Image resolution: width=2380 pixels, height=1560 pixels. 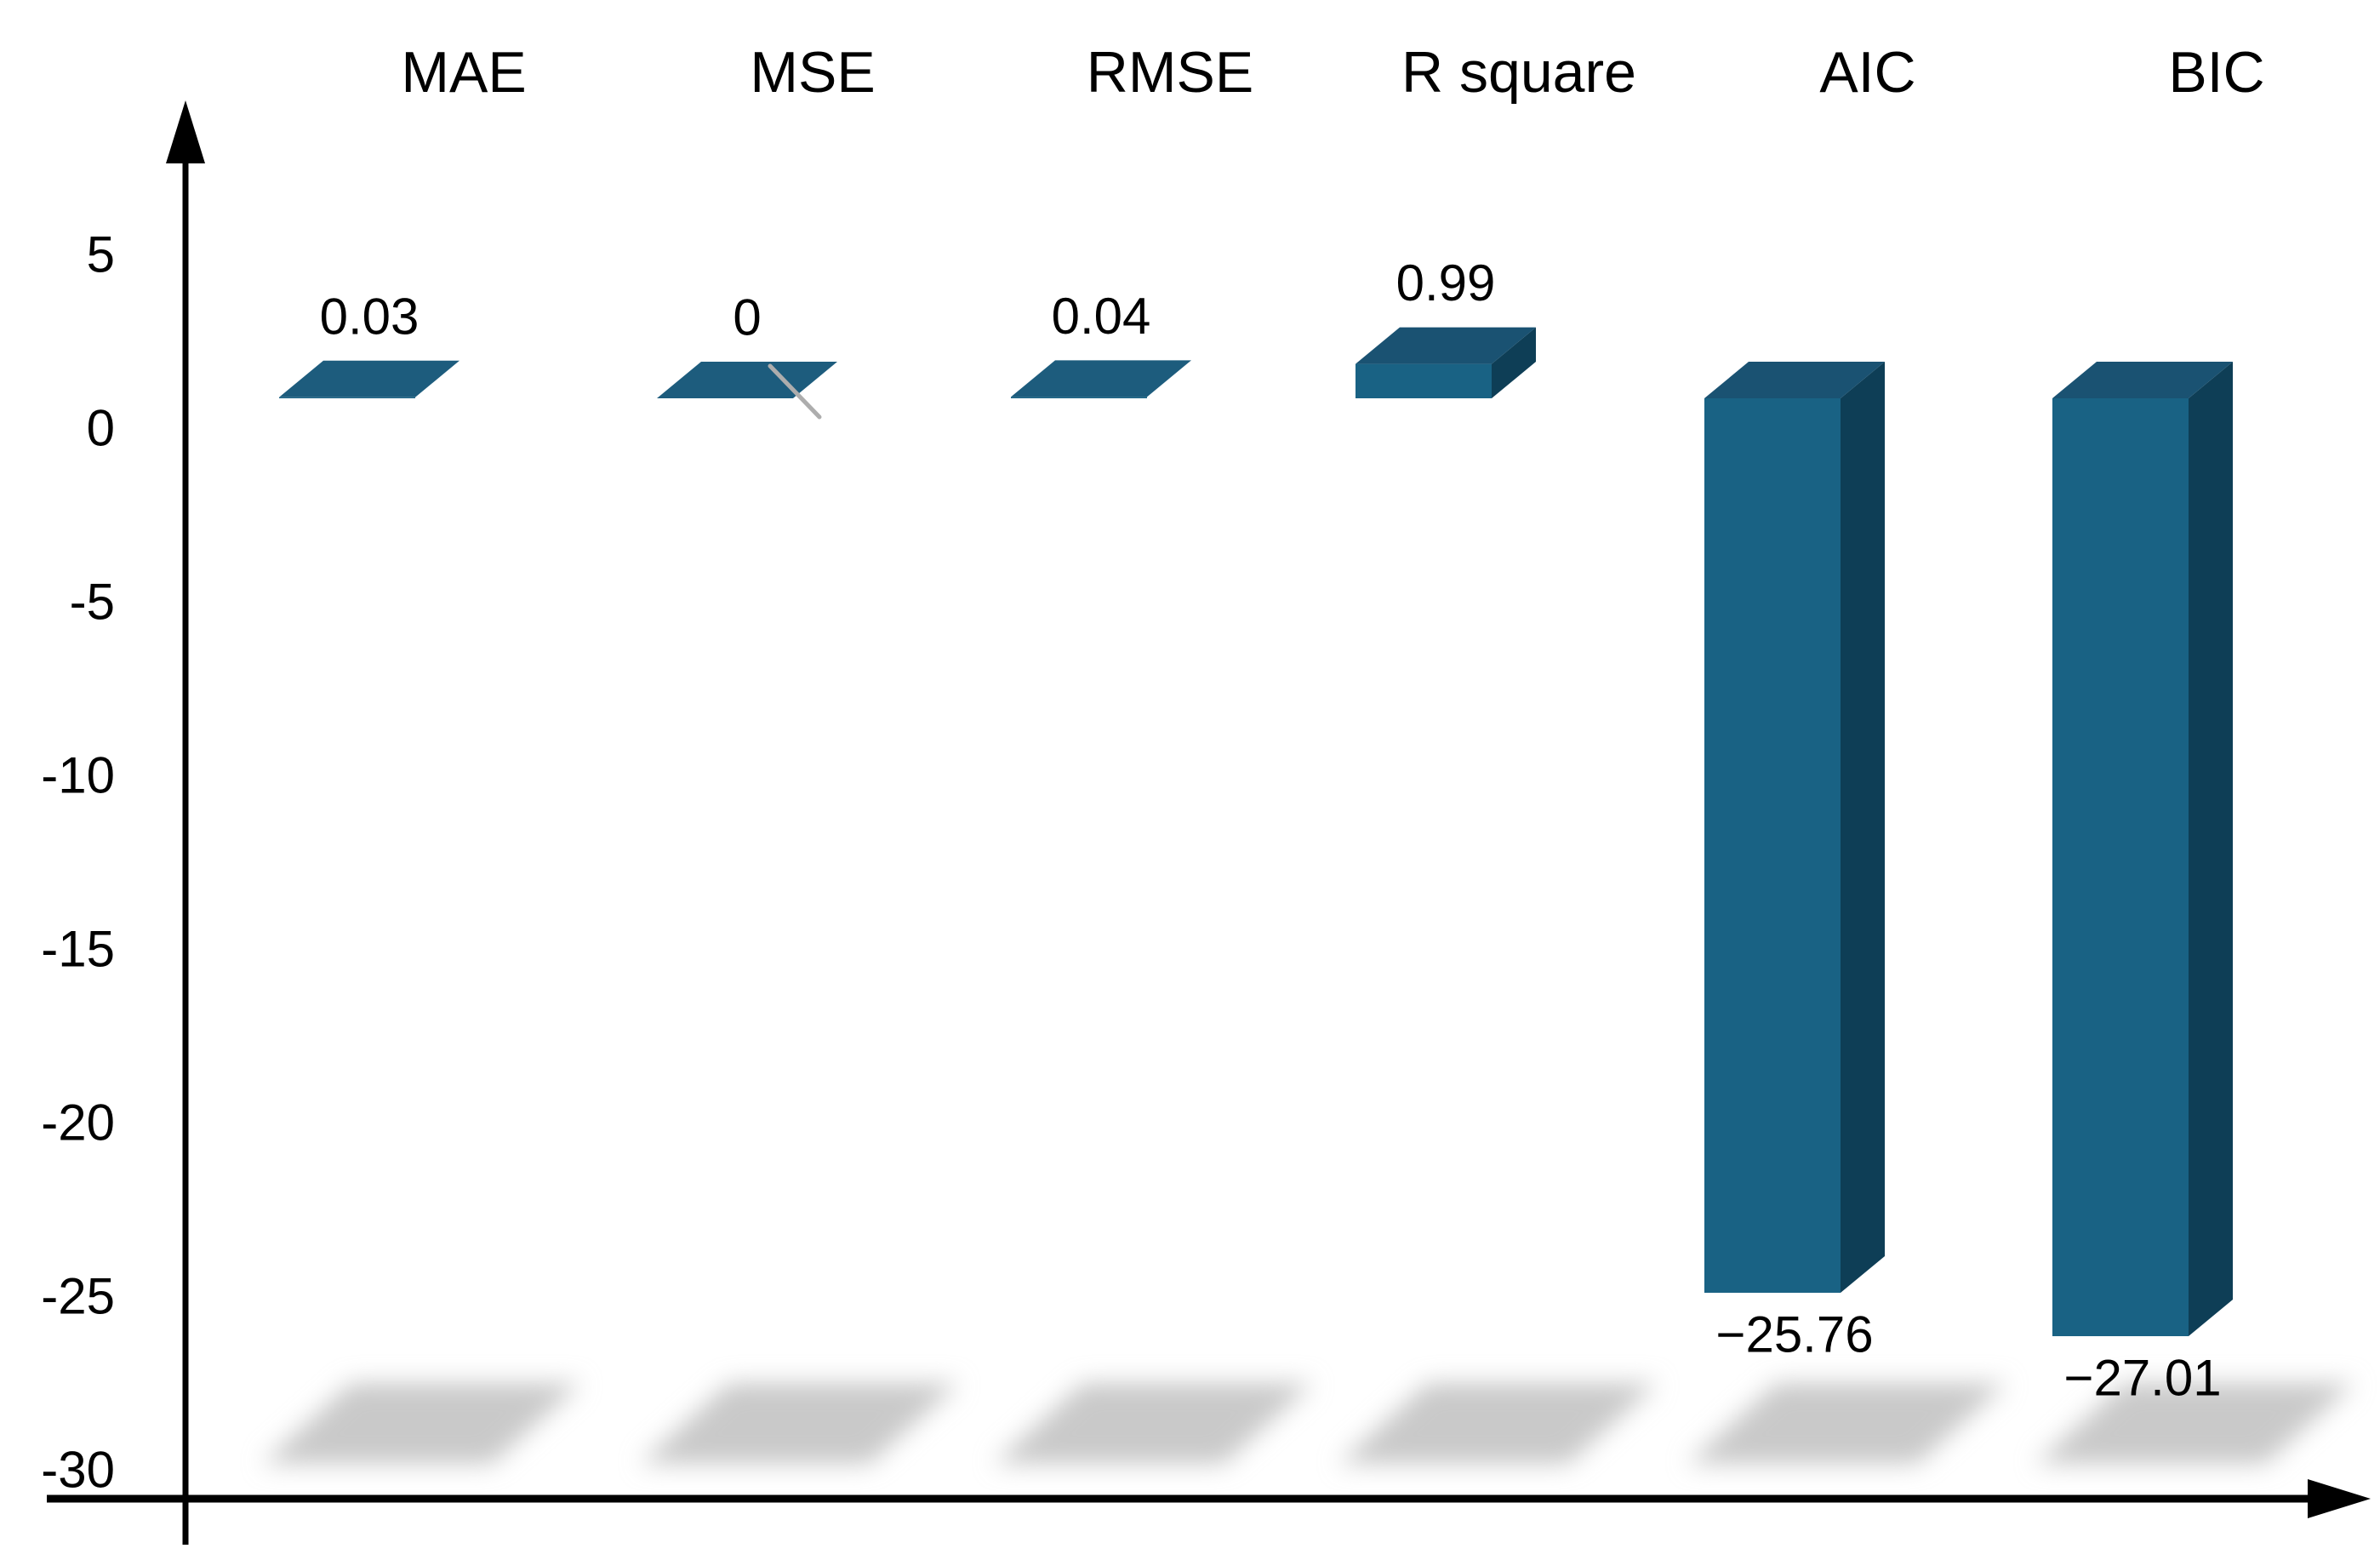 I want to click on bar-aic-top, so click(x=1794, y=380).